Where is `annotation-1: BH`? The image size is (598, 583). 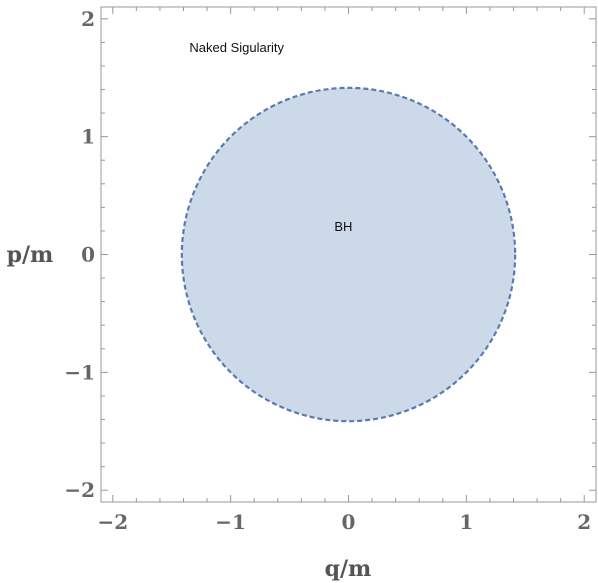
annotation-1: BH is located at coordinates (343, 226).